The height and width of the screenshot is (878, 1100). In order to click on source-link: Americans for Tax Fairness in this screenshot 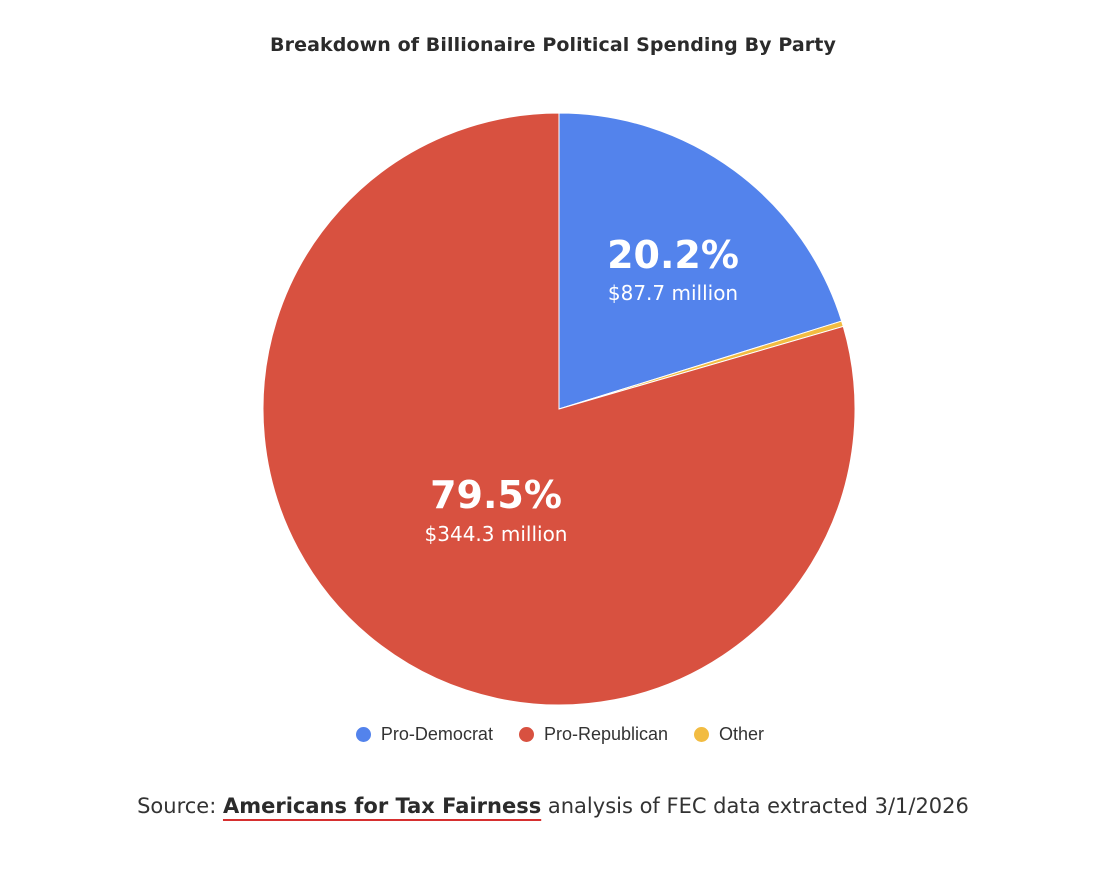, I will do `click(382, 806)`.